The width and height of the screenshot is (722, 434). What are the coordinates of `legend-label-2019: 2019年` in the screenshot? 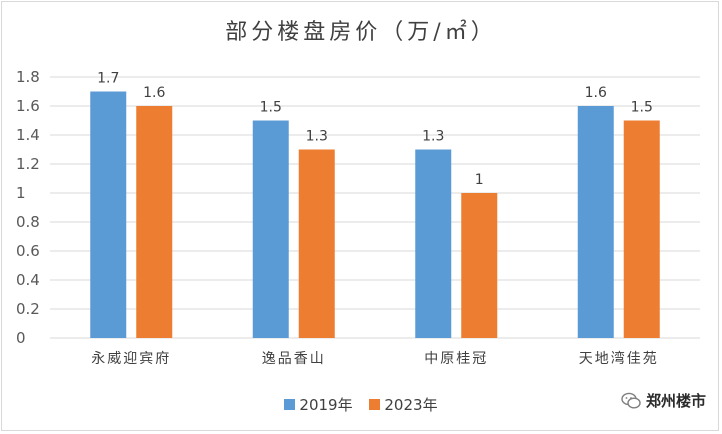 It's located at (326, 405).